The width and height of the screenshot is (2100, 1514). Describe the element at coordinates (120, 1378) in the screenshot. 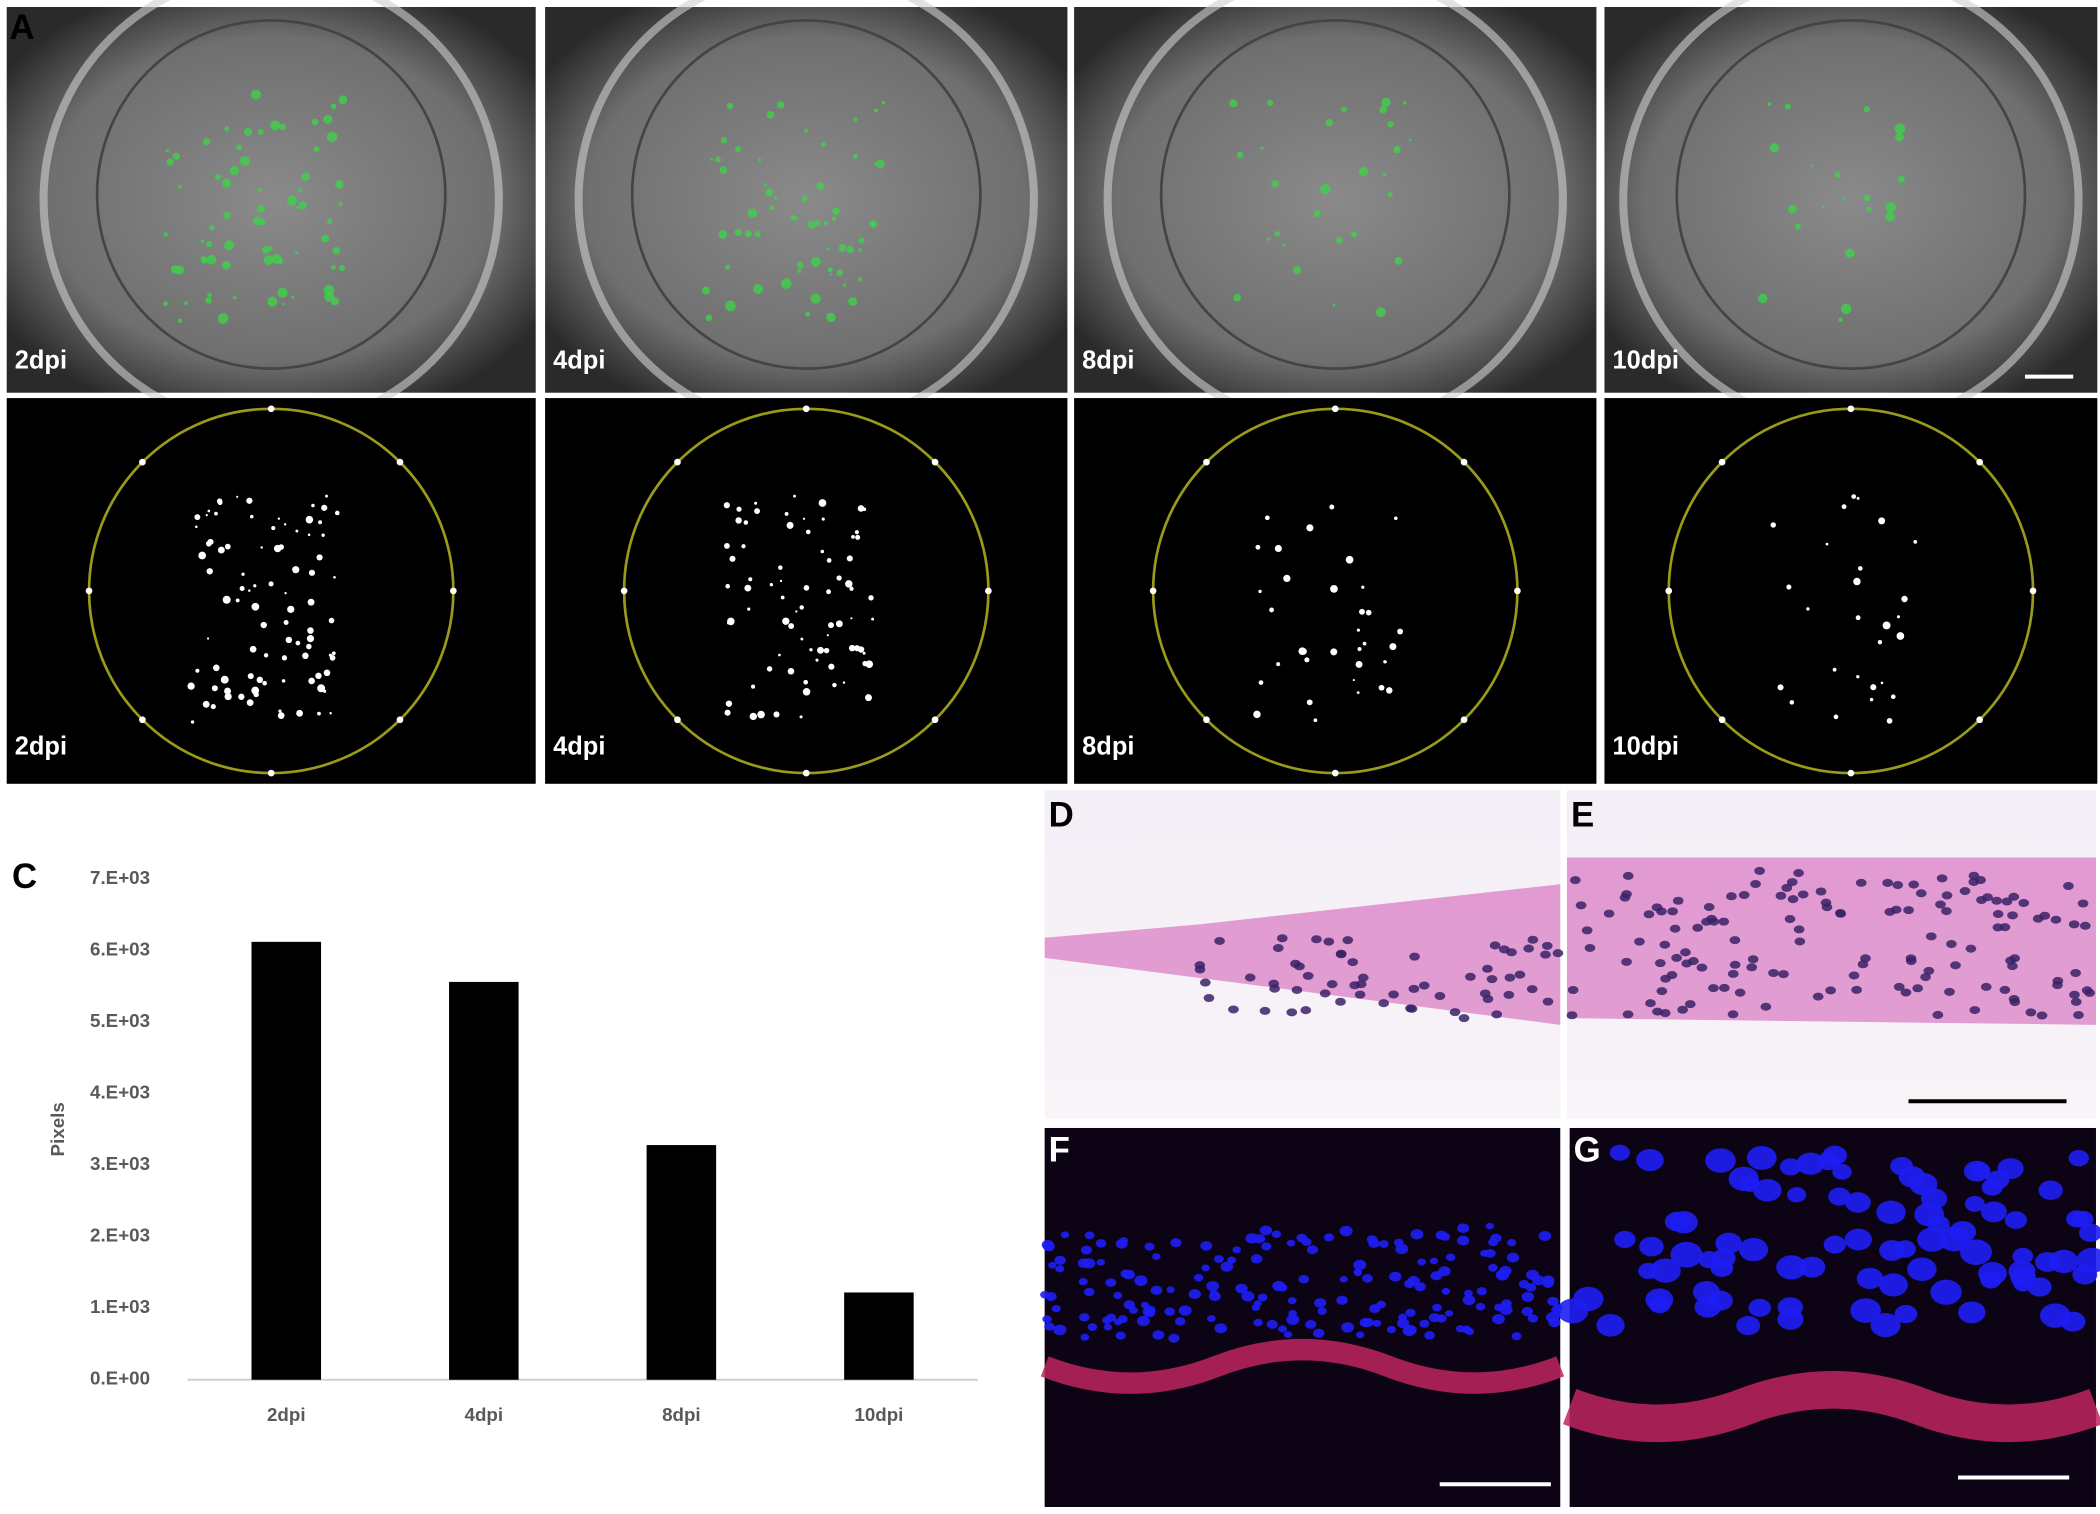

I see `y-tick-label: 0.E+00` at that location.